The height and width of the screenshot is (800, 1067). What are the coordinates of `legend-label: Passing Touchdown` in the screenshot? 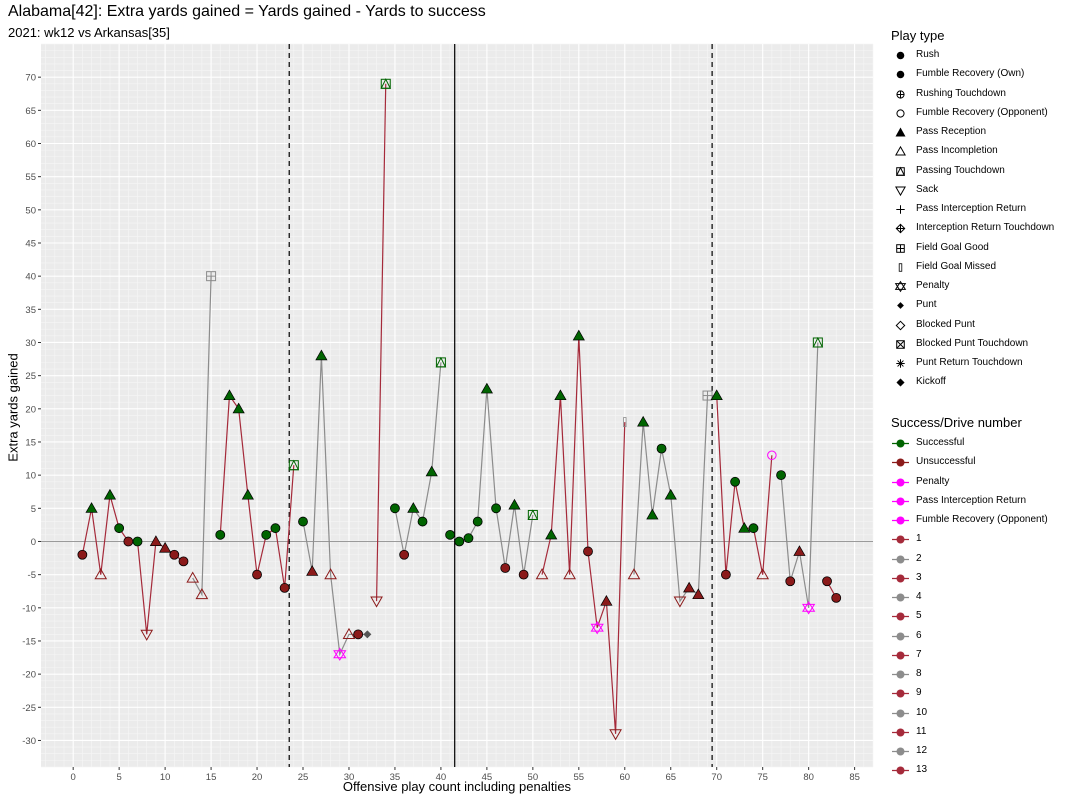 It's located at (960, 170).